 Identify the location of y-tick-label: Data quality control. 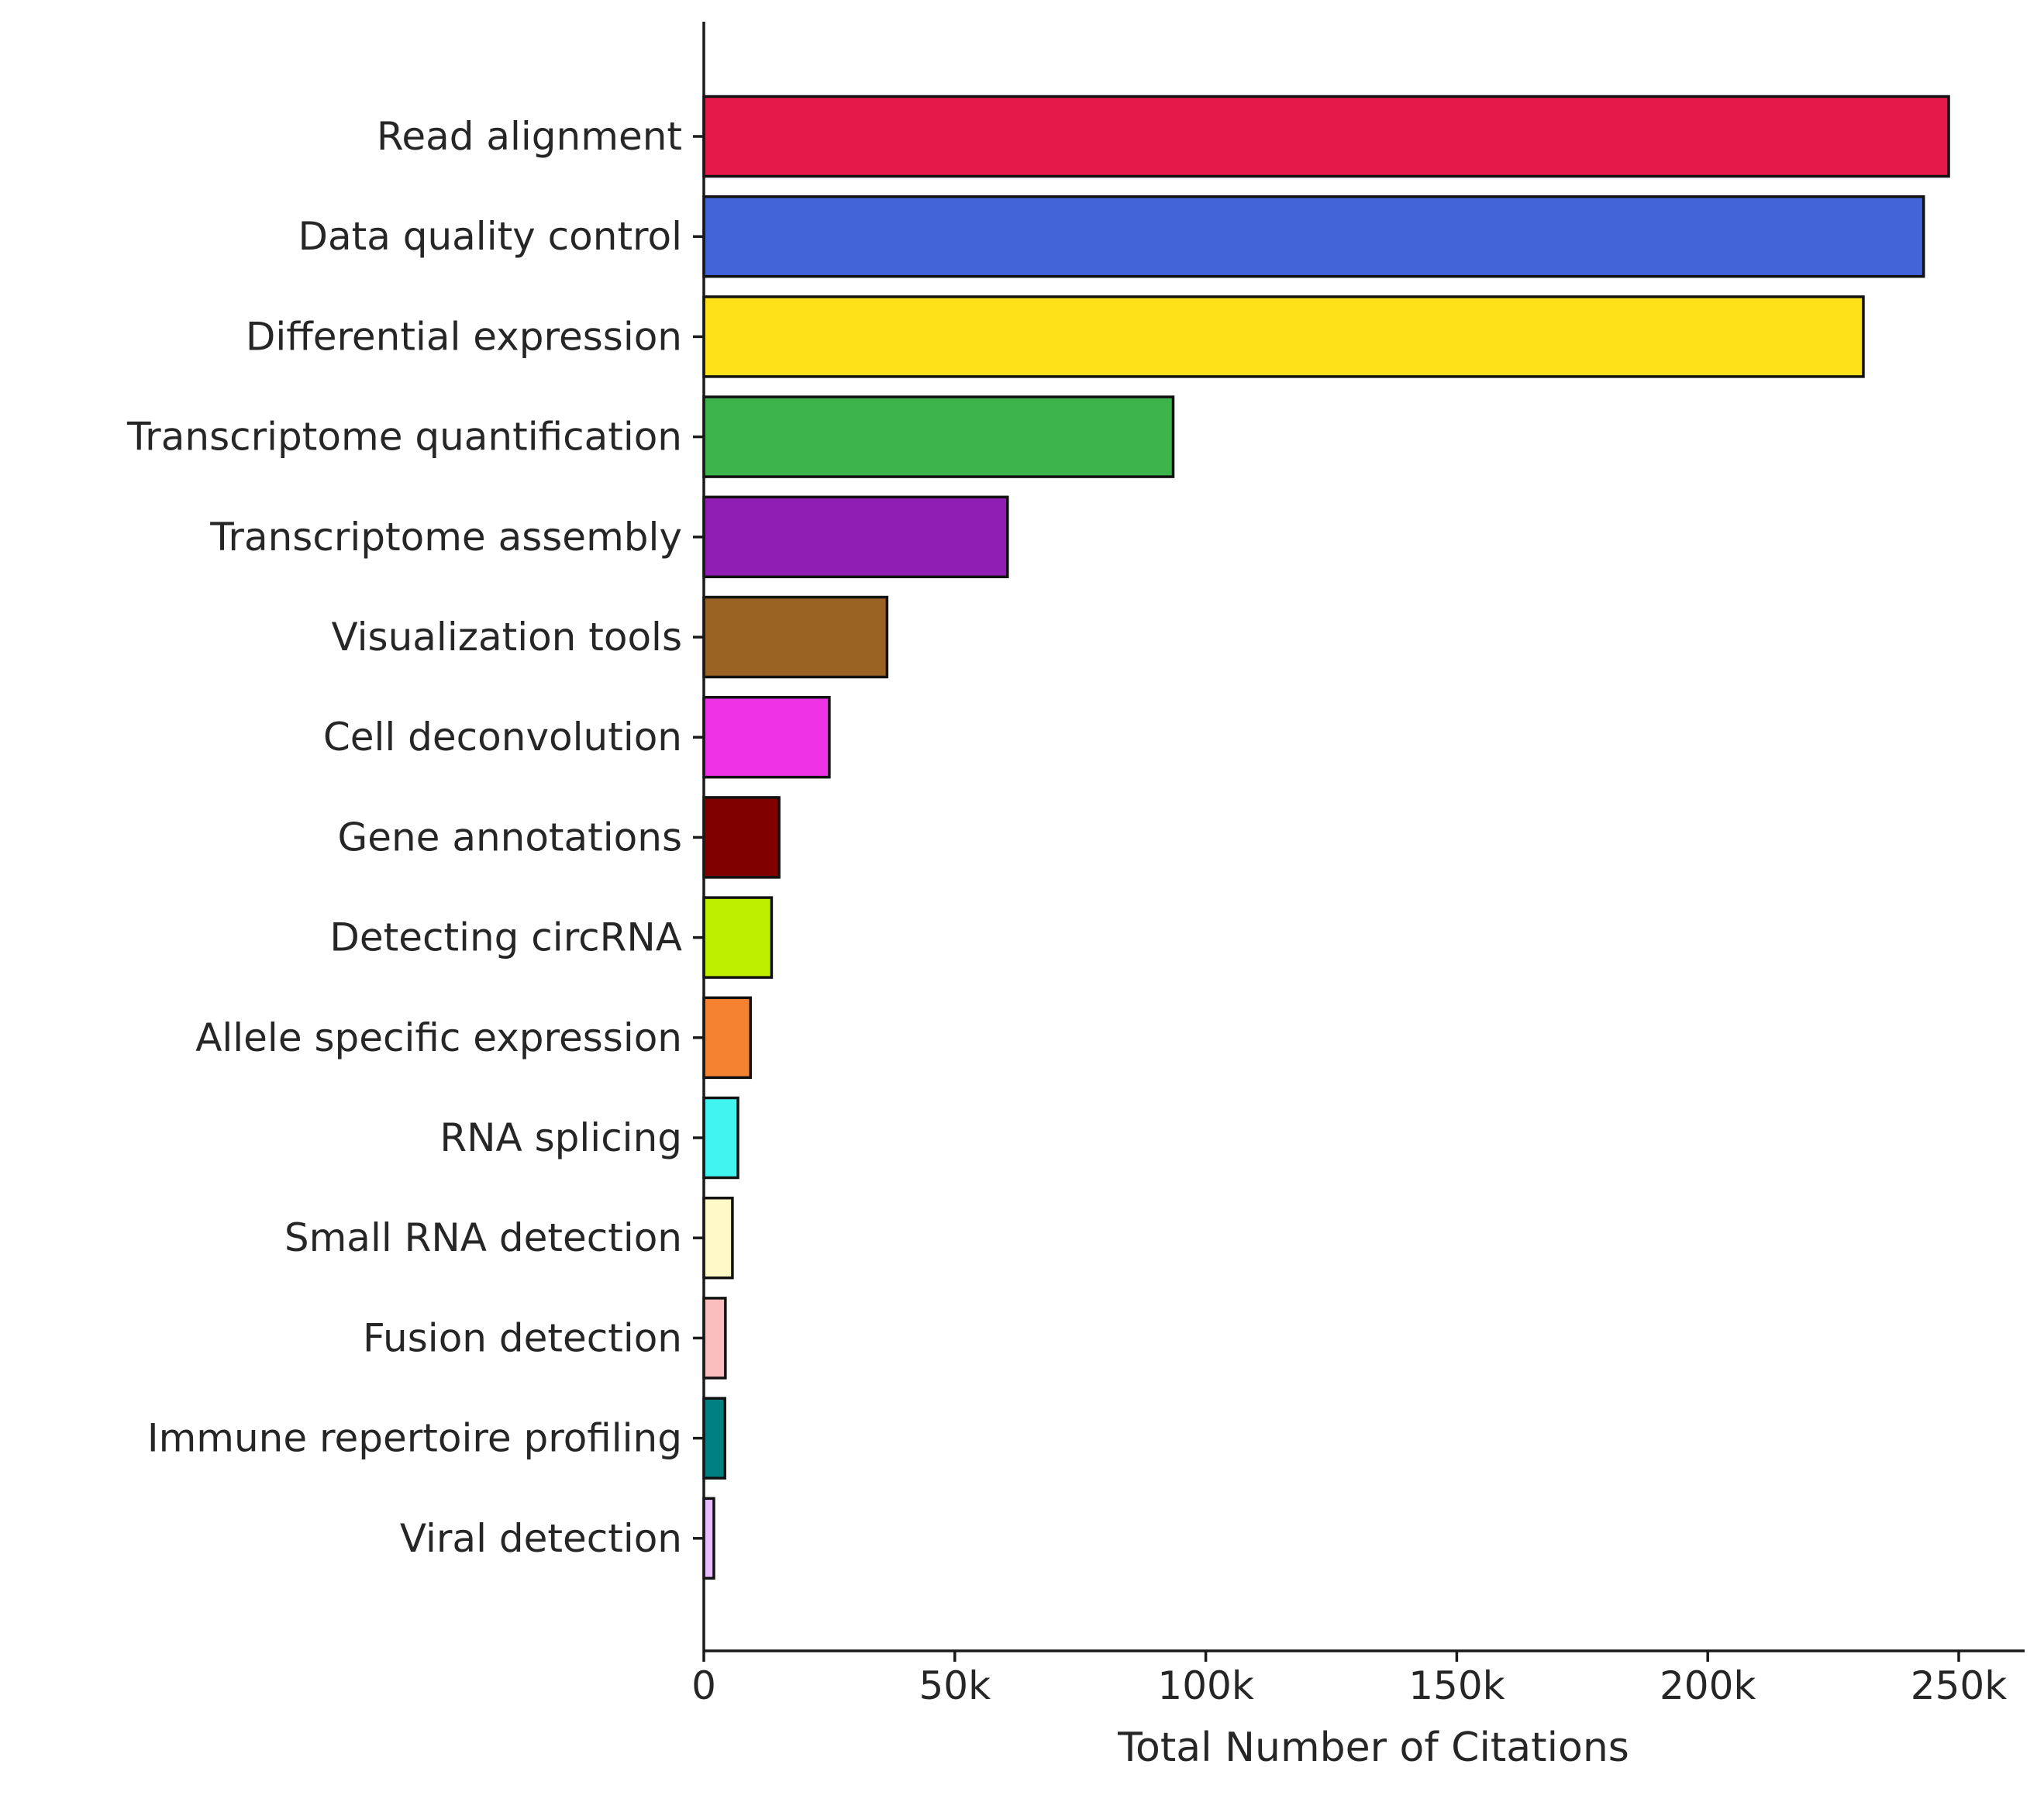
(490, 236).